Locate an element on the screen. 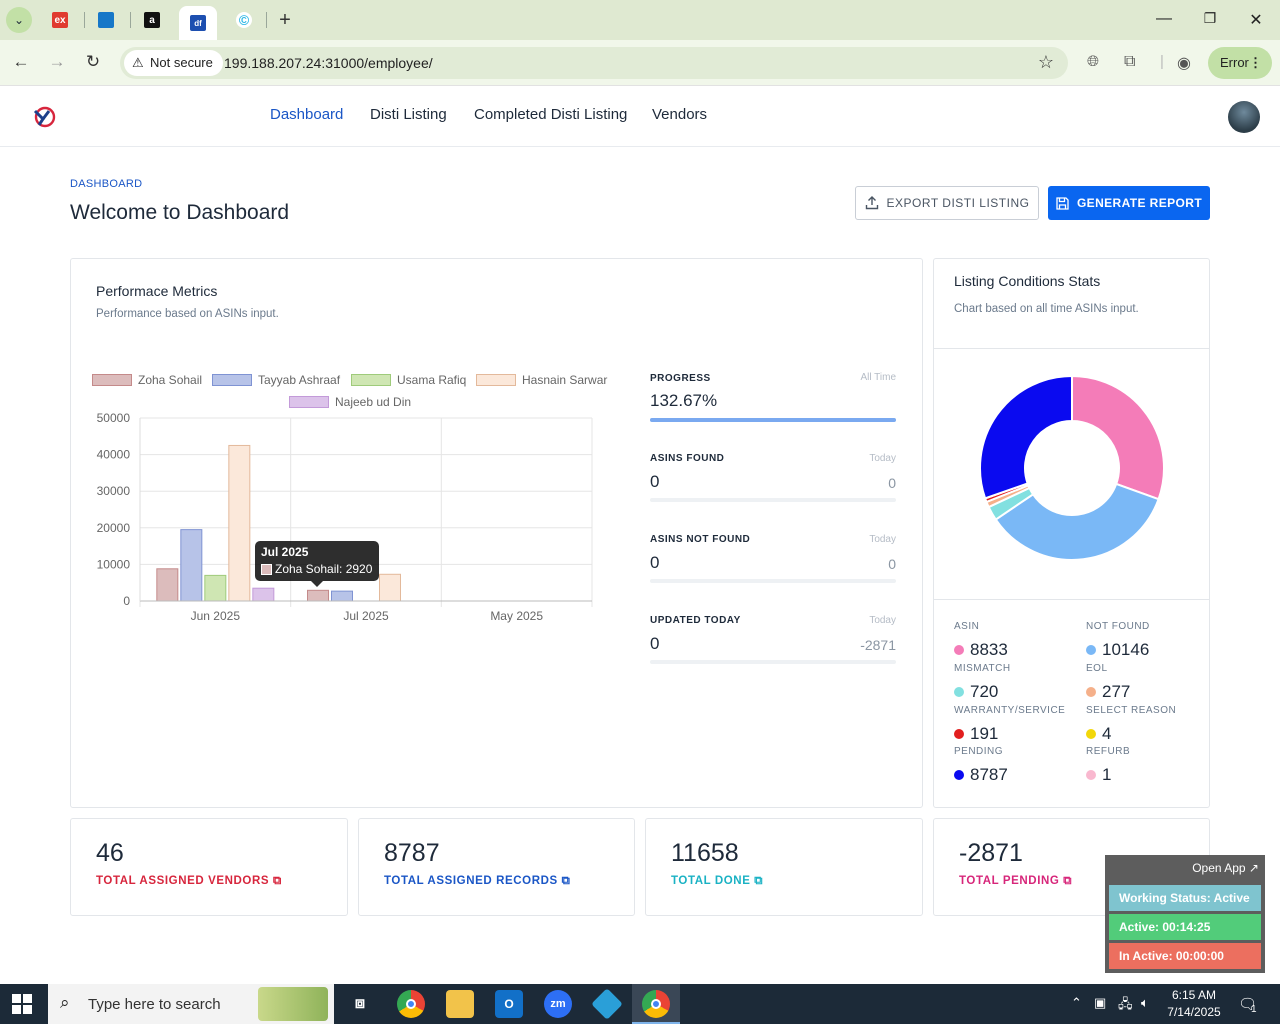  legend-item: Najeeb ud Din is located at coordinates (350, 402).